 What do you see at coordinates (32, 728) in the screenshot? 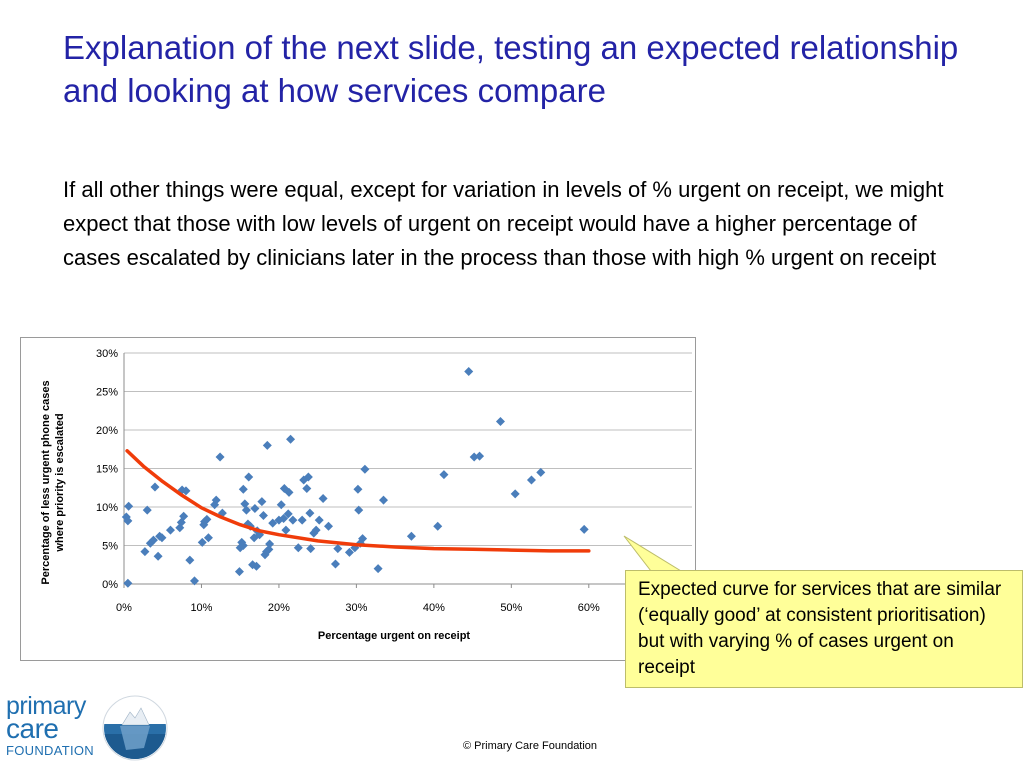
I see `logo-text-care: care` at bounding box center [32, 728].